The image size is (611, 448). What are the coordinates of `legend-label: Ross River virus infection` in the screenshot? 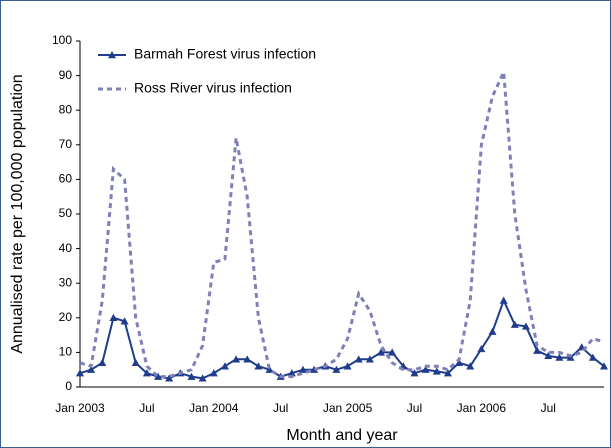 It's located at (213, 88).